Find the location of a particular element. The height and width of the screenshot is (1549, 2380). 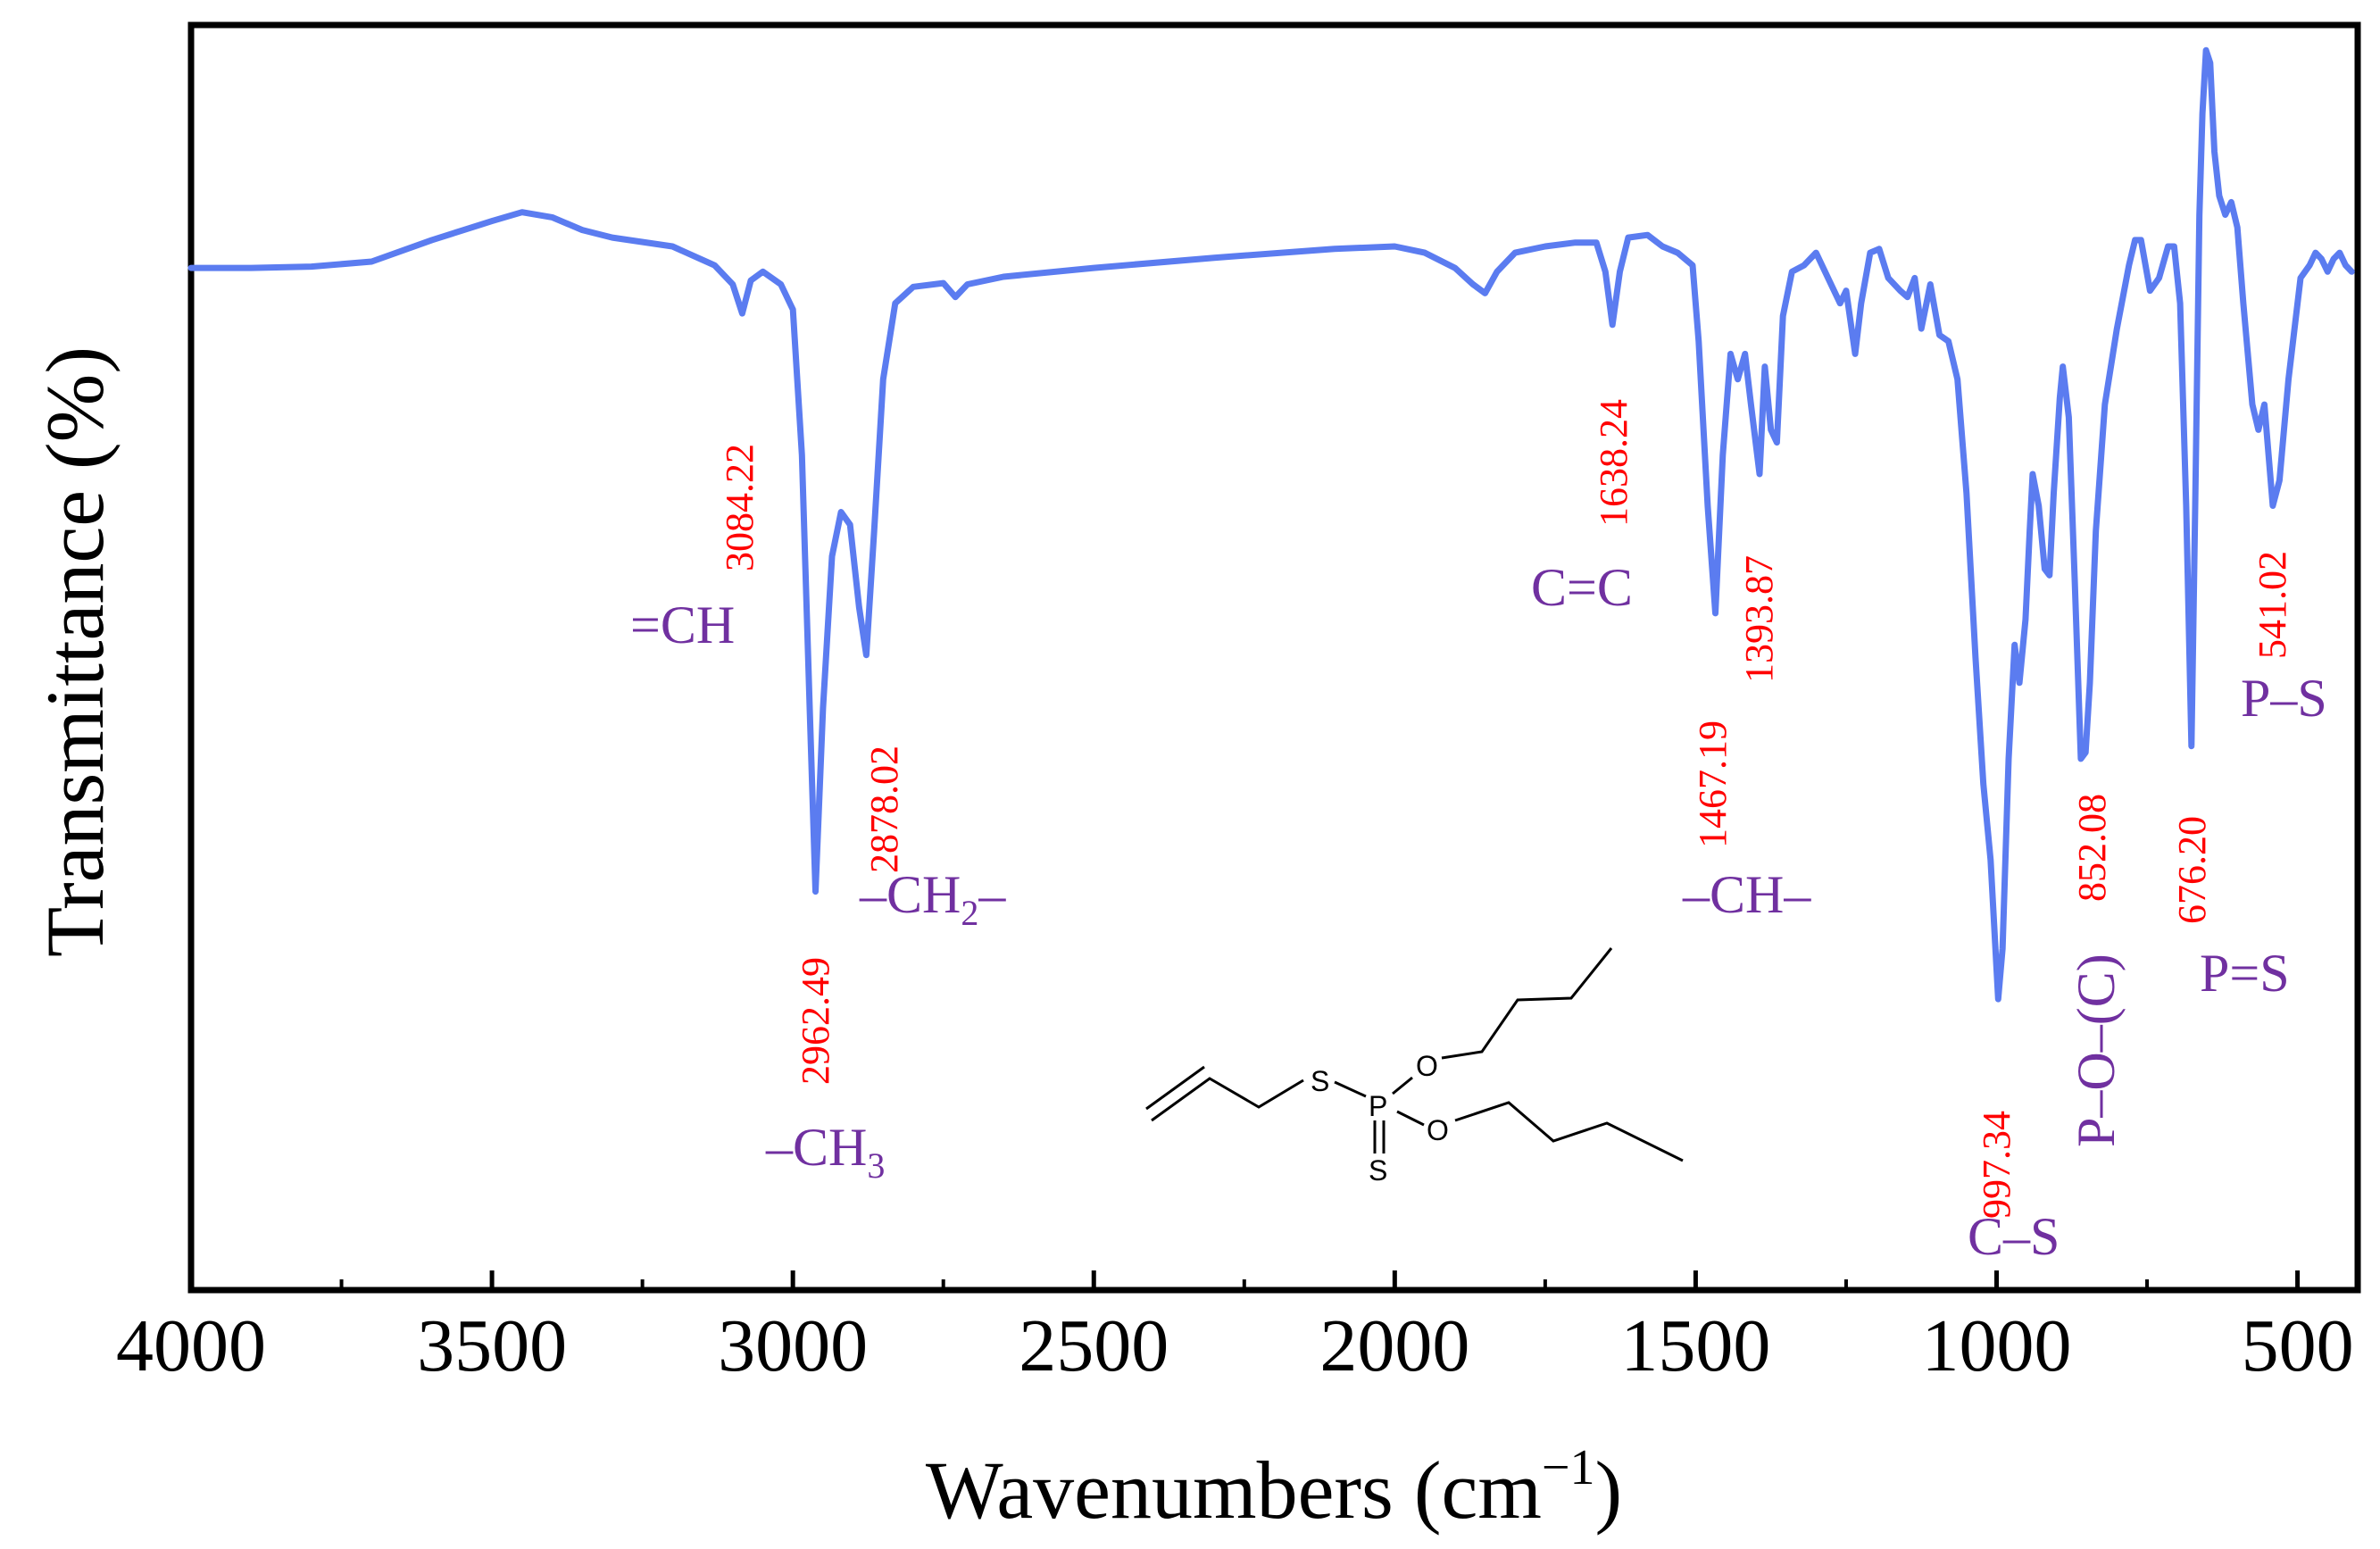

group-label-ch: =CH is located at coordinates (682, 624).